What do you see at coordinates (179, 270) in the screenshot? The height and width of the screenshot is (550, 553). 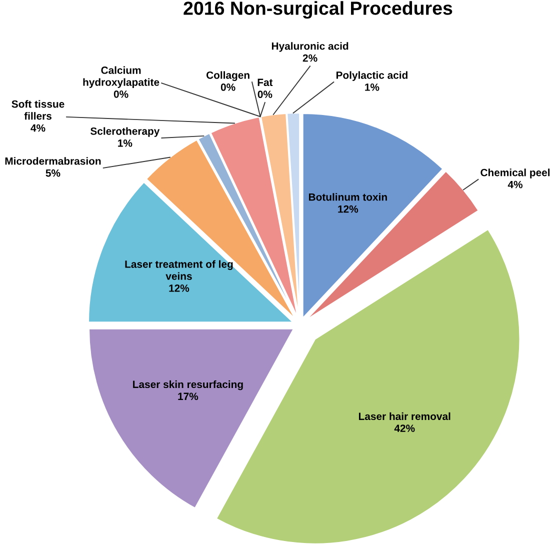 I see `slice-label: Laser treatment of leg veins` at bounding box center [179, 270].